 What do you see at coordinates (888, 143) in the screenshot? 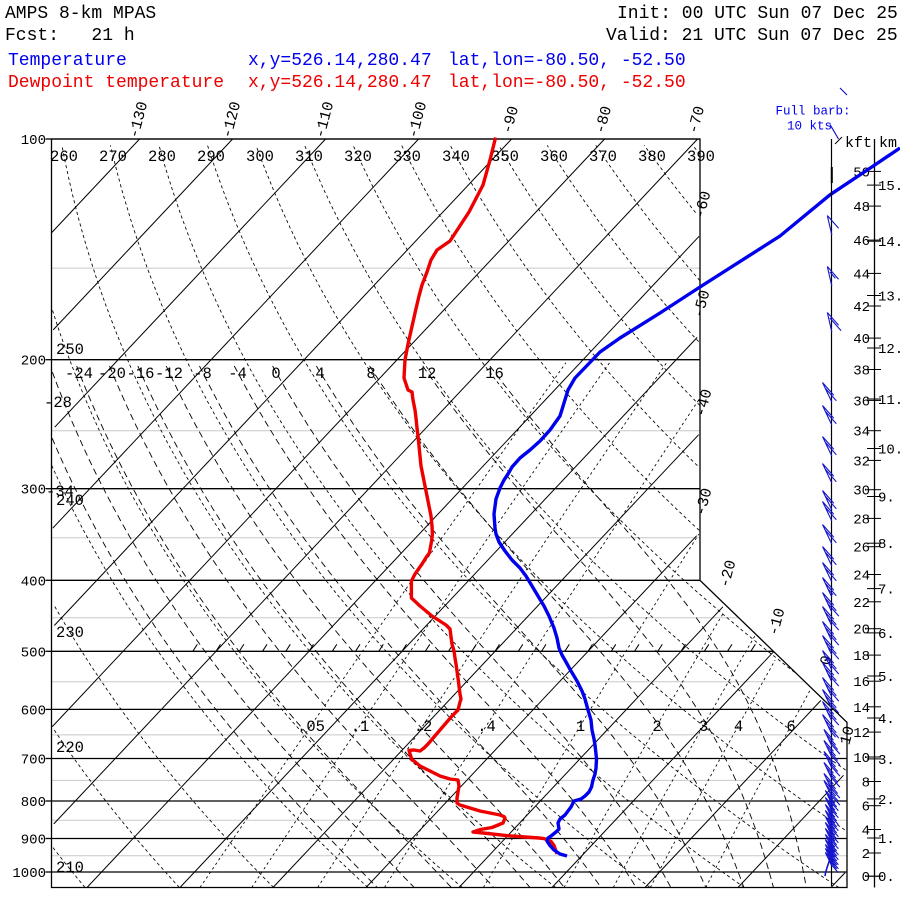
I see `svg-text: km` at bounding box center [888, 143].